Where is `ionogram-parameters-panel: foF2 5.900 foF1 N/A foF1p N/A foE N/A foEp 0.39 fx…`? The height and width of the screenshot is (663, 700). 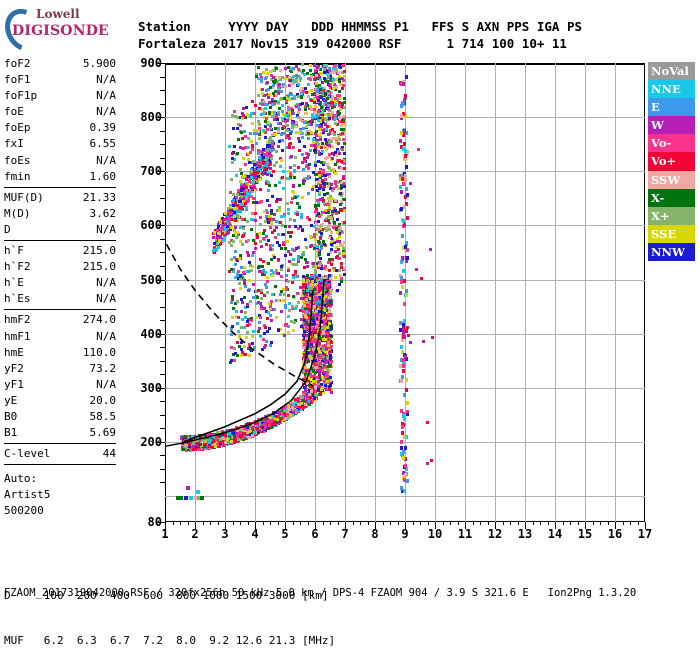 ionogram-parameters-panel: foF2 5.900 foF1 N/A foF1p N/A foE N/A foEp 0.39 fx… is located at coordinates (60, 288).